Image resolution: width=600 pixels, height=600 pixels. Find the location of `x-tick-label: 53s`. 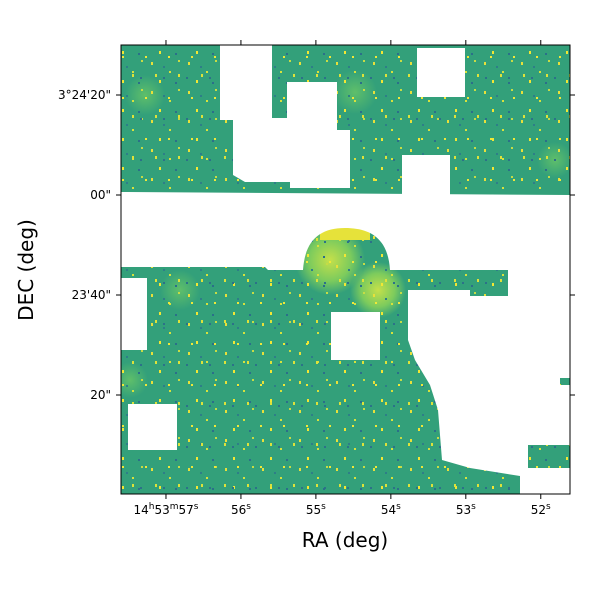

x-tick-label: 53s is located at coordinates (466, 509).